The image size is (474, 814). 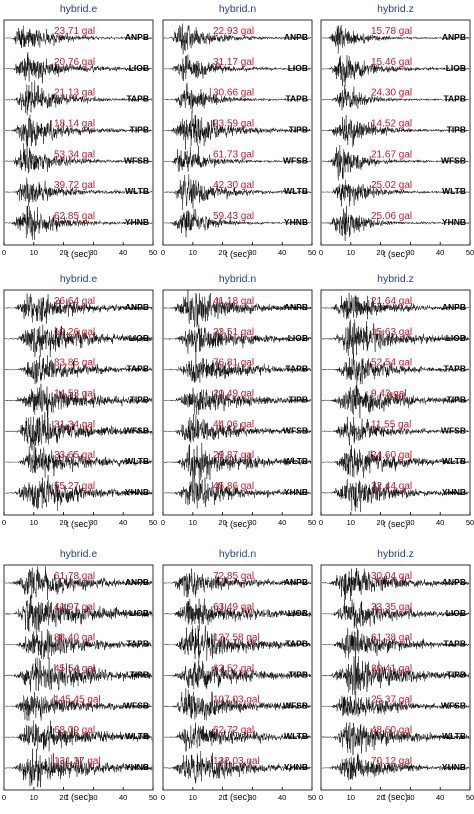 What do you see at coordinates (74, 31) in the screenshot?
I see `pga-label: 23.71 gal` at bounding box center [74, 31].